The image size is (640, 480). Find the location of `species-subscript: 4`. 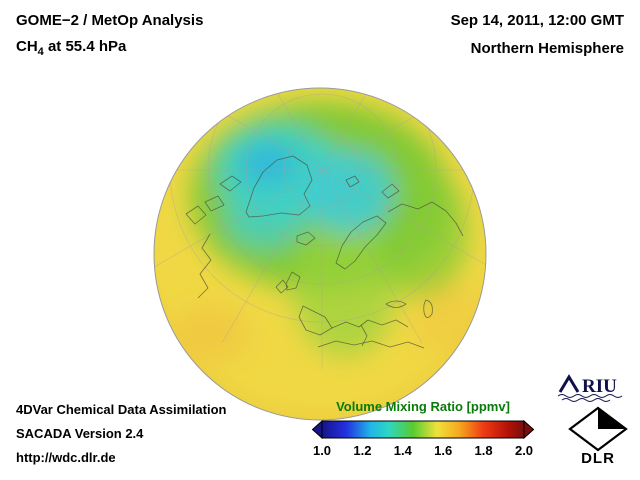

species-subscript: 4 is located at coordinates (40, 52).